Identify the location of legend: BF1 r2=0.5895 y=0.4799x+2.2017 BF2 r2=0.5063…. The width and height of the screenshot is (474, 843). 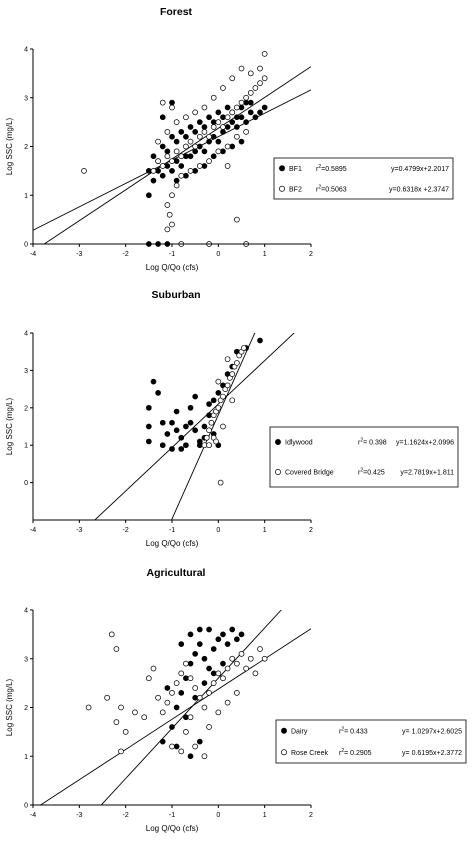
(363, 178).